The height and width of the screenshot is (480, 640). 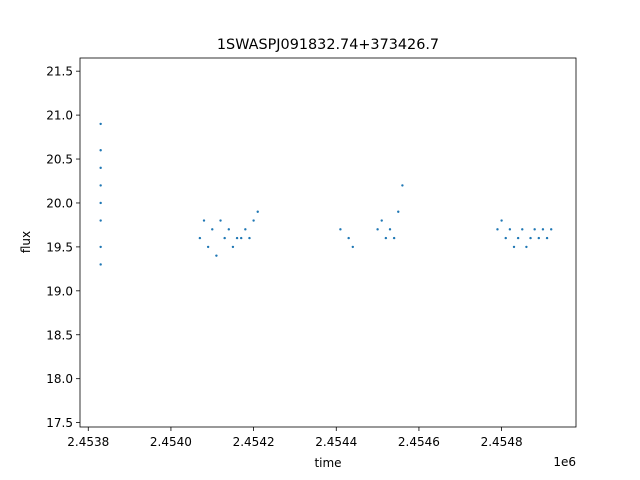 I want to click on chart-title: 1SWASPJ091832.74+373426.7, so click(x=328, y=45).